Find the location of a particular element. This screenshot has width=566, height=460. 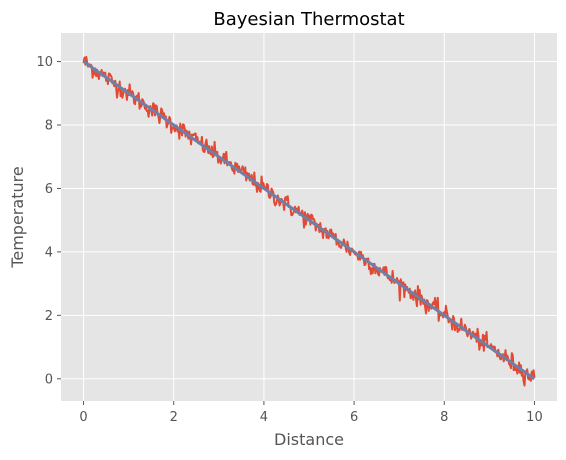

x-tick-label: 6 is located at coordinates (354, 417).